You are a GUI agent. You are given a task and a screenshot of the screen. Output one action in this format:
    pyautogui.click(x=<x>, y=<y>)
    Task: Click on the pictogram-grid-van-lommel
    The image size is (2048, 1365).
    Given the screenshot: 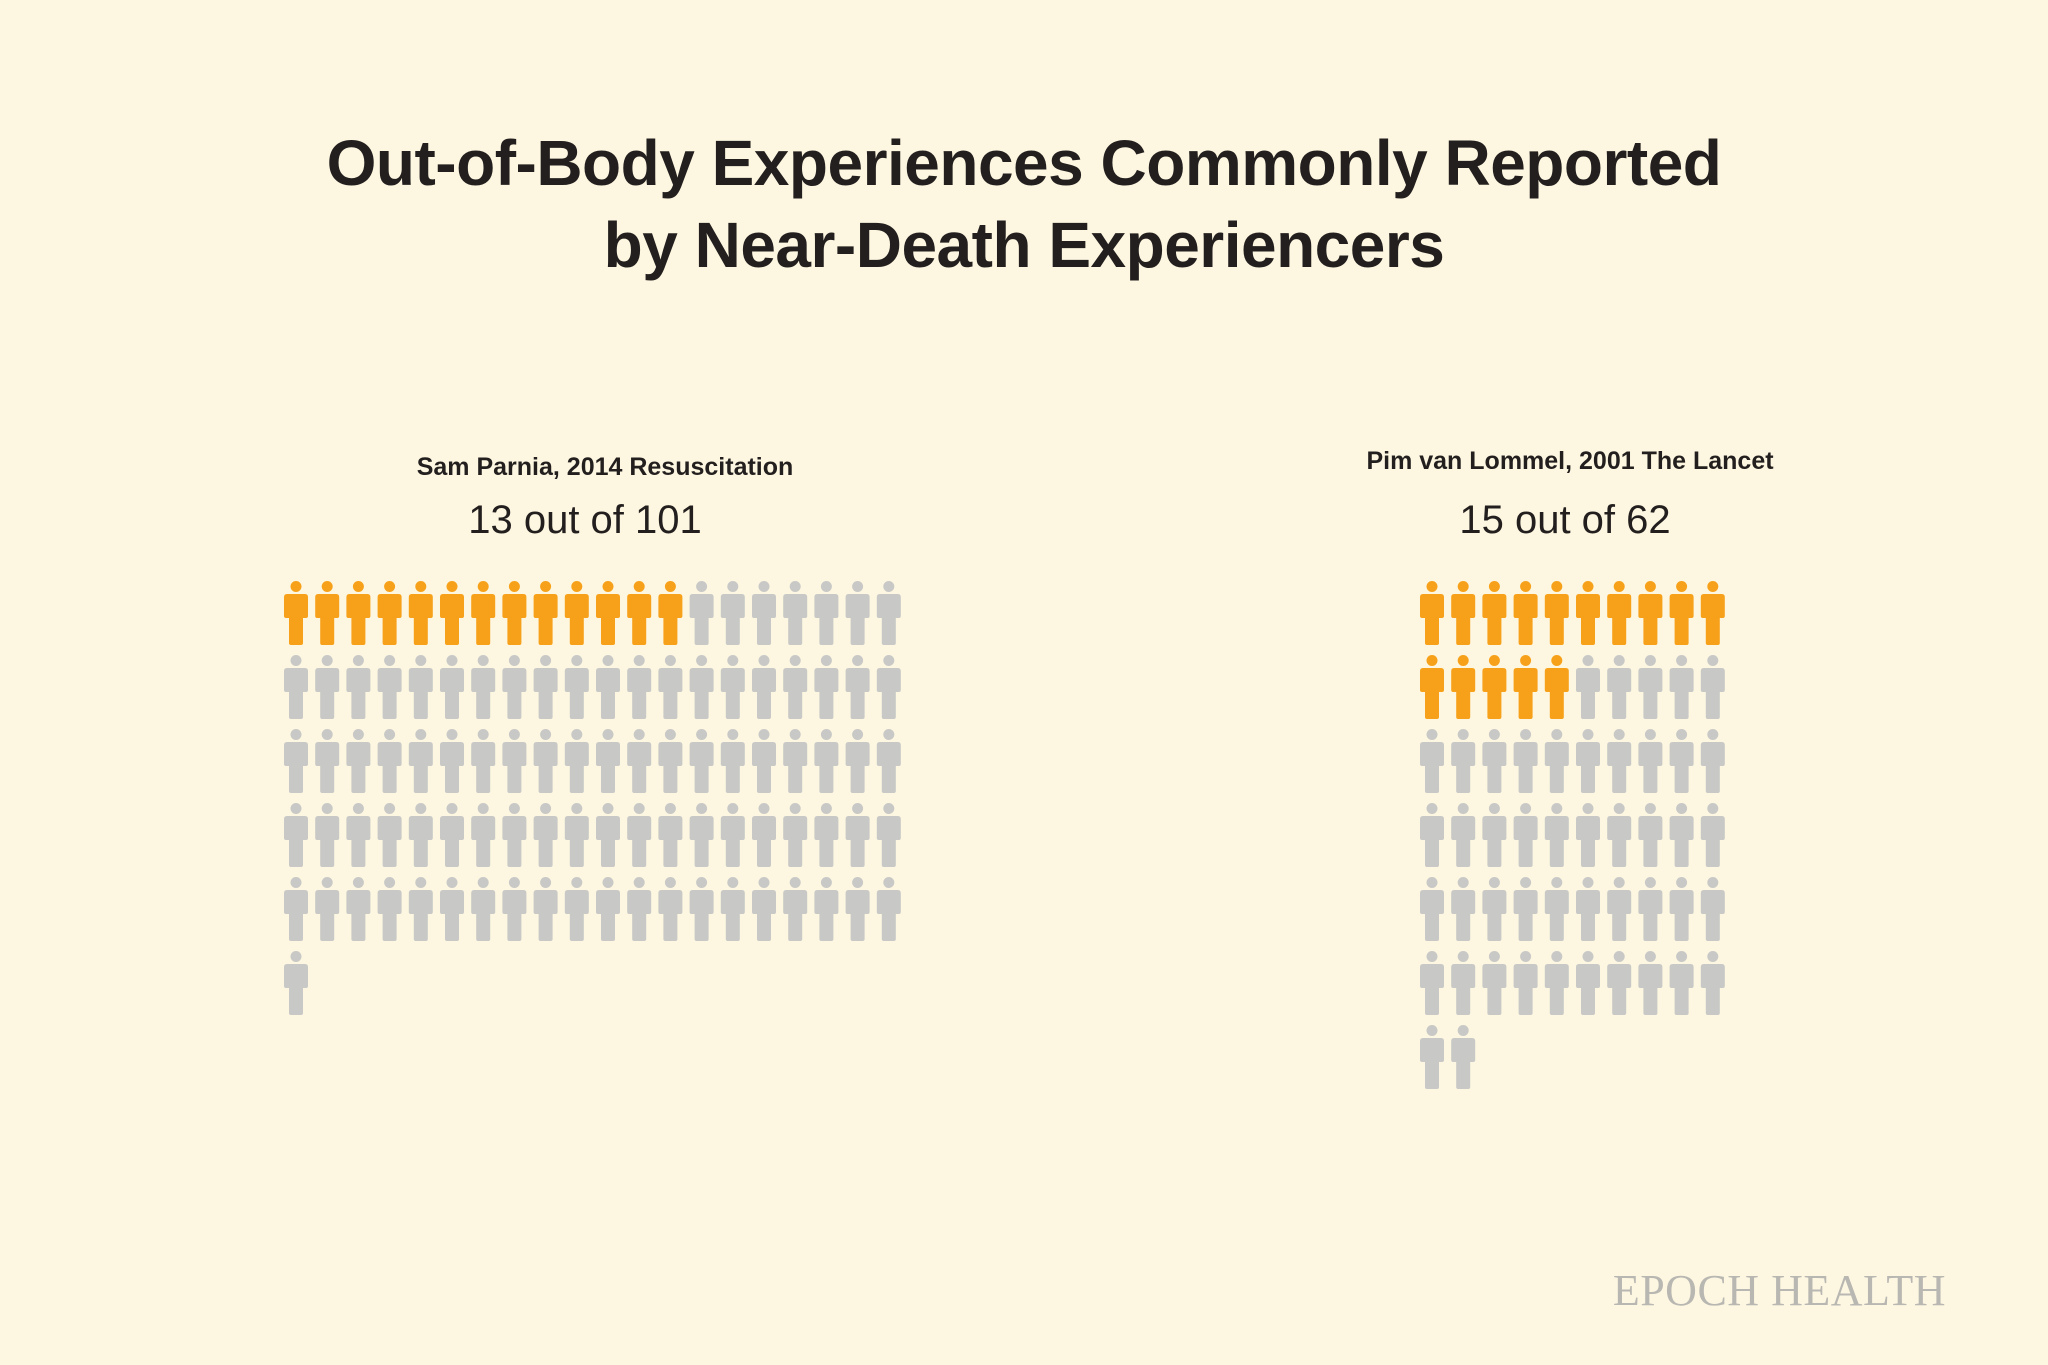 What is the action you would take?
    pyautogui.click(x=1572, y=835)
    